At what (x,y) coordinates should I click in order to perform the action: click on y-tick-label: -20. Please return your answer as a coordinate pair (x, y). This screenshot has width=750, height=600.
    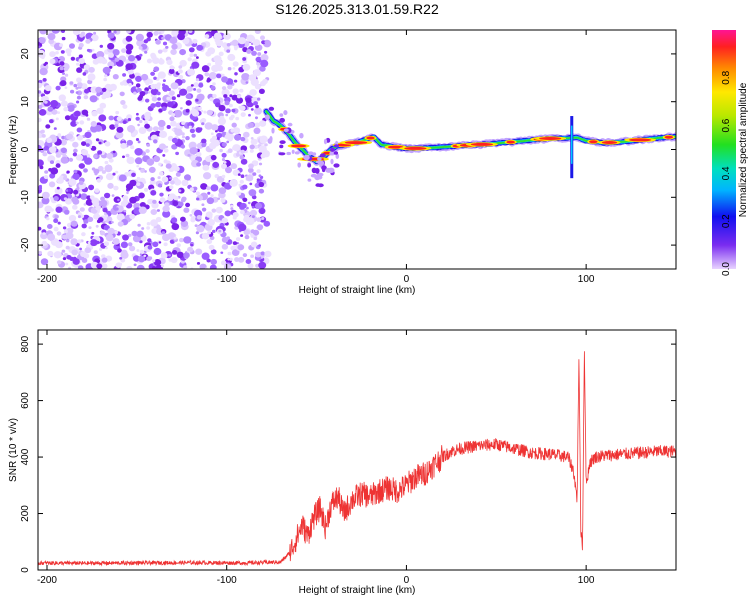
    Looking at the image, I should click on (25, 244).